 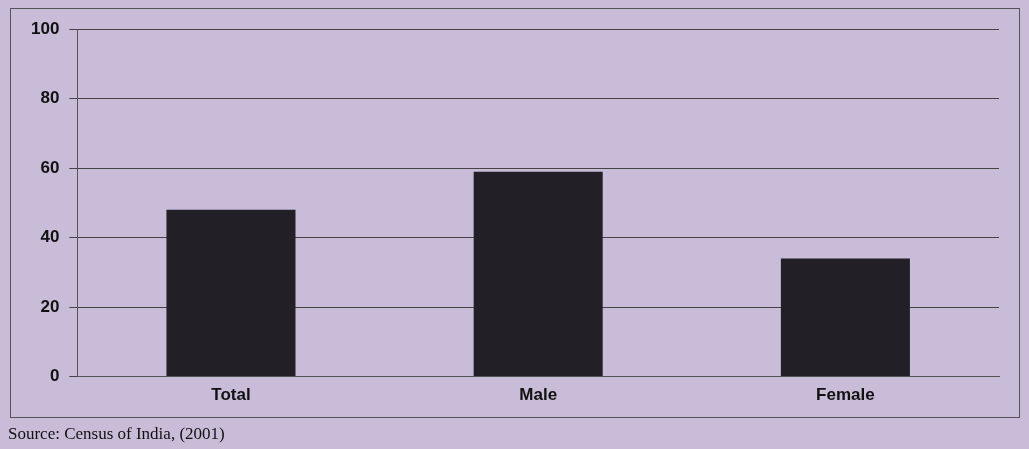 I want to click on source-note: Source: Census of India, (2001), so click(x=116, y=434).